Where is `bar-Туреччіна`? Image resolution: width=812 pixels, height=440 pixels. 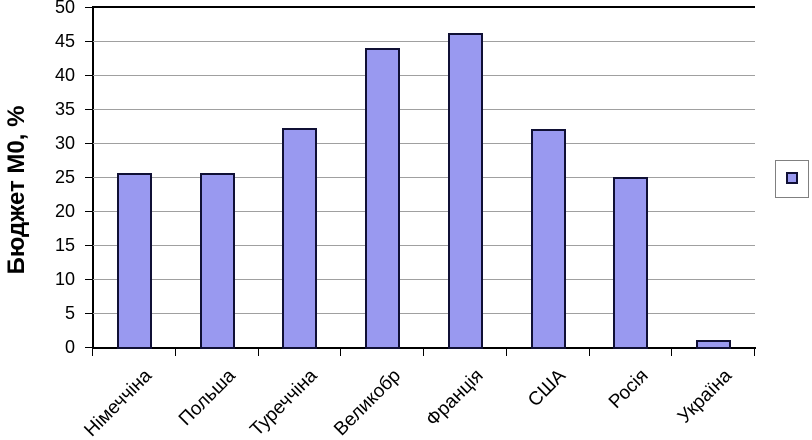
bar-Туреччіна is located at coordinates (300, 238).